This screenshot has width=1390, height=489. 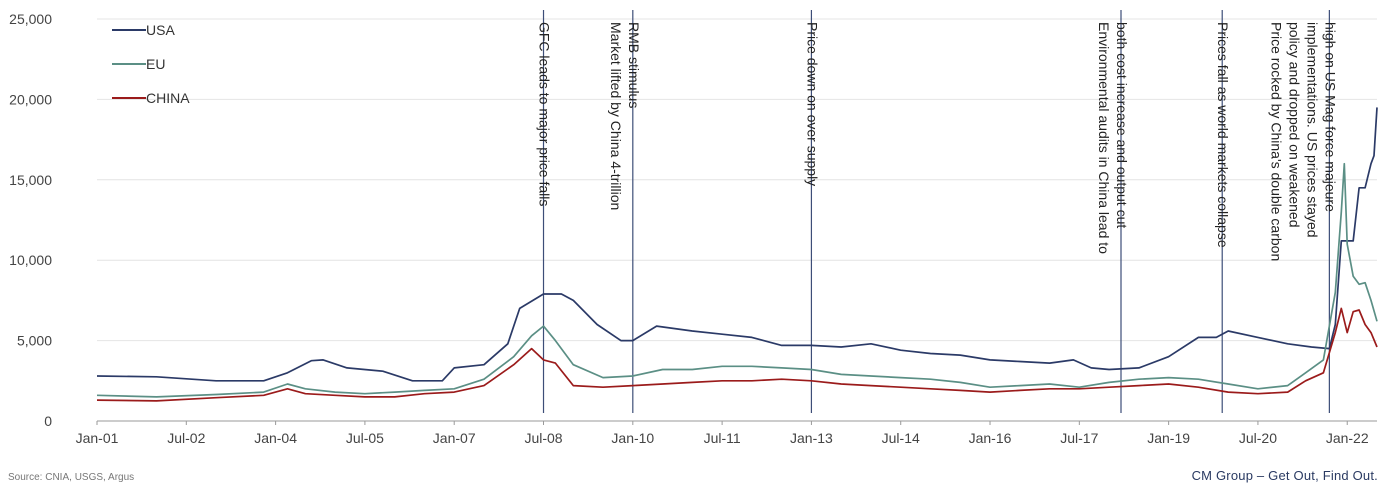 I want to click on legend-label: EU, so click(x=155, y=64).